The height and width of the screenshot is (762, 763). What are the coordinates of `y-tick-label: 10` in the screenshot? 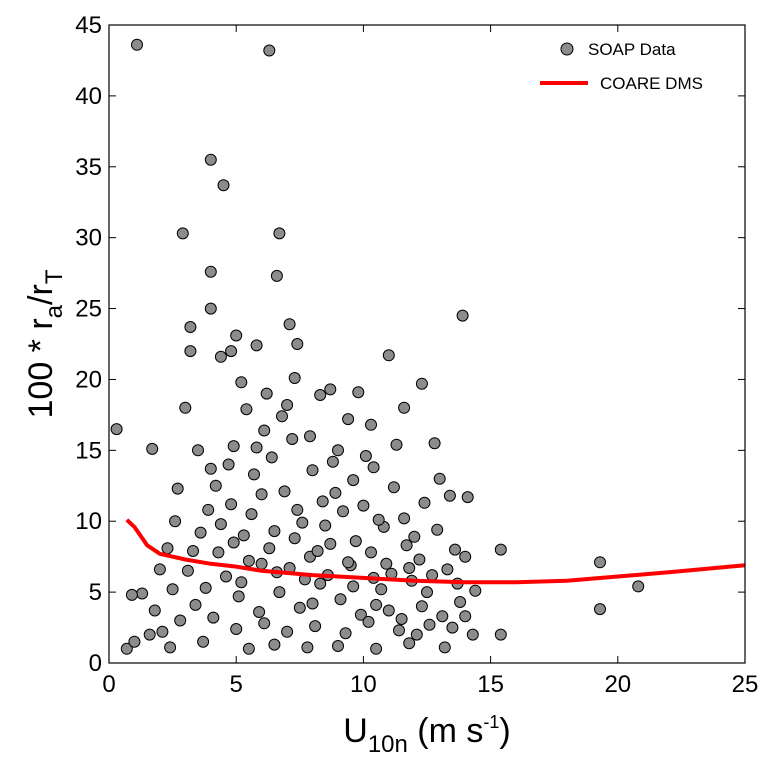 It's located at (88, 521).